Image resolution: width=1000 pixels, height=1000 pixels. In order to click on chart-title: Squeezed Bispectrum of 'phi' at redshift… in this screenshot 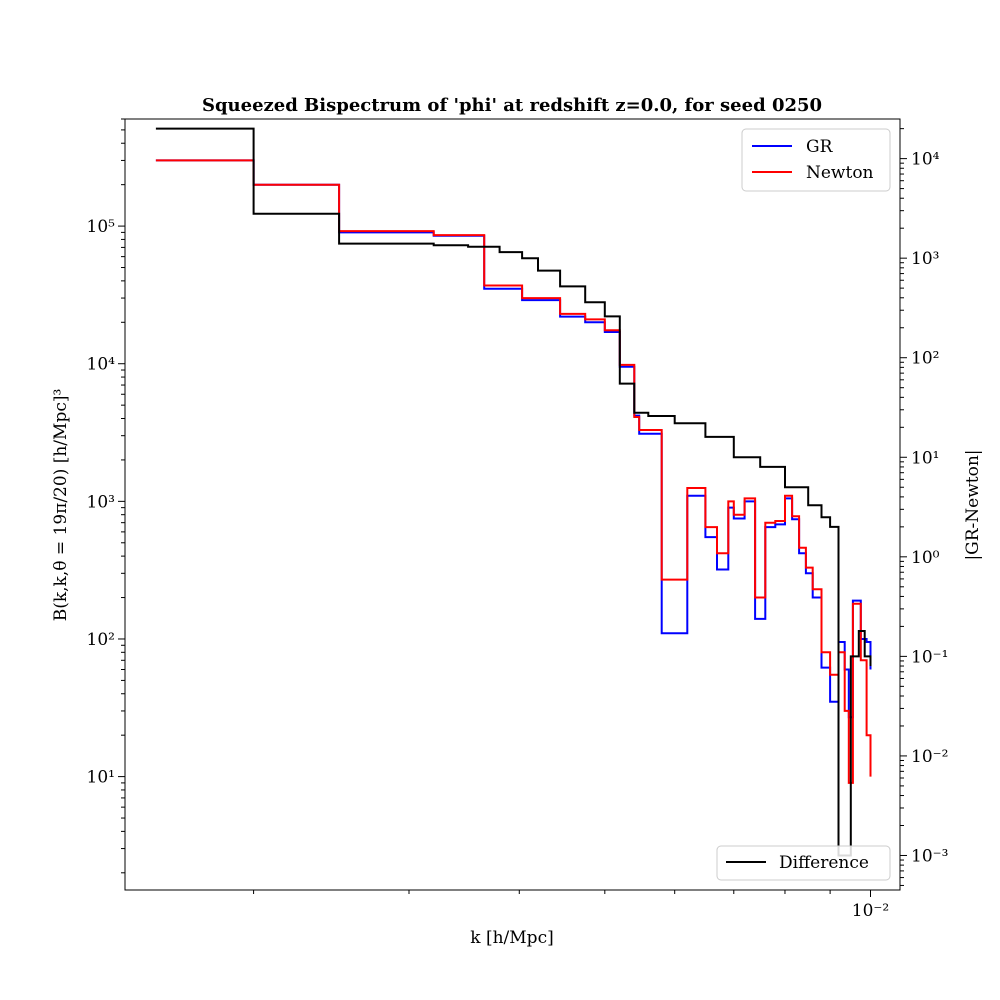, I will do `click(512, 105)`.